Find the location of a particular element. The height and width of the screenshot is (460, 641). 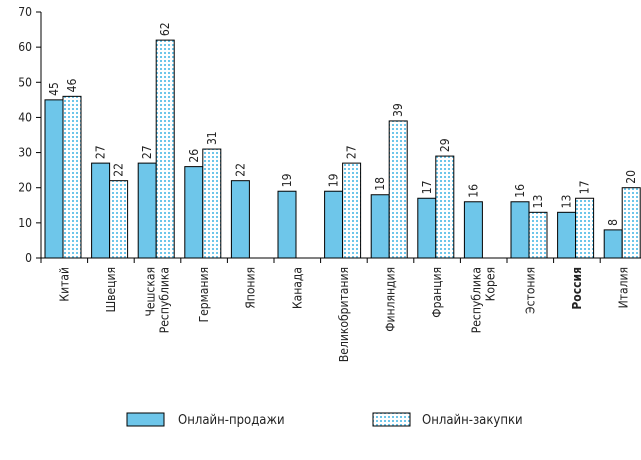

category-label-line: Канада is located at coordinates (297, 288).